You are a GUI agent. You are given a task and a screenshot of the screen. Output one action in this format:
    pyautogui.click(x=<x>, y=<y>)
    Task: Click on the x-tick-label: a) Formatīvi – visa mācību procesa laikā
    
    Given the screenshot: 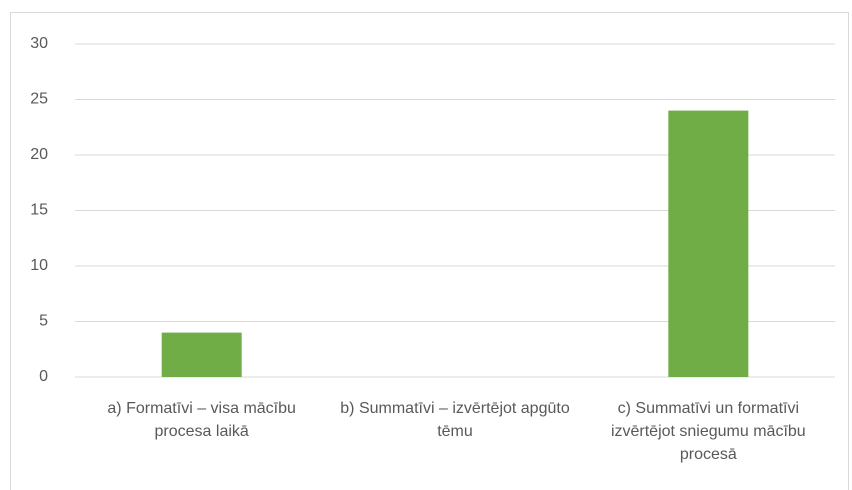 What is the action you would take?
    pyautogui.click(x=201, y=420)
    